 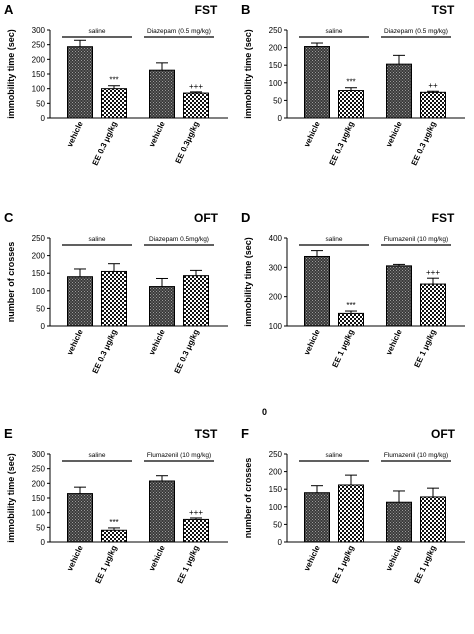 I want to click on panel-letter: E, so click(x=8, y=433).